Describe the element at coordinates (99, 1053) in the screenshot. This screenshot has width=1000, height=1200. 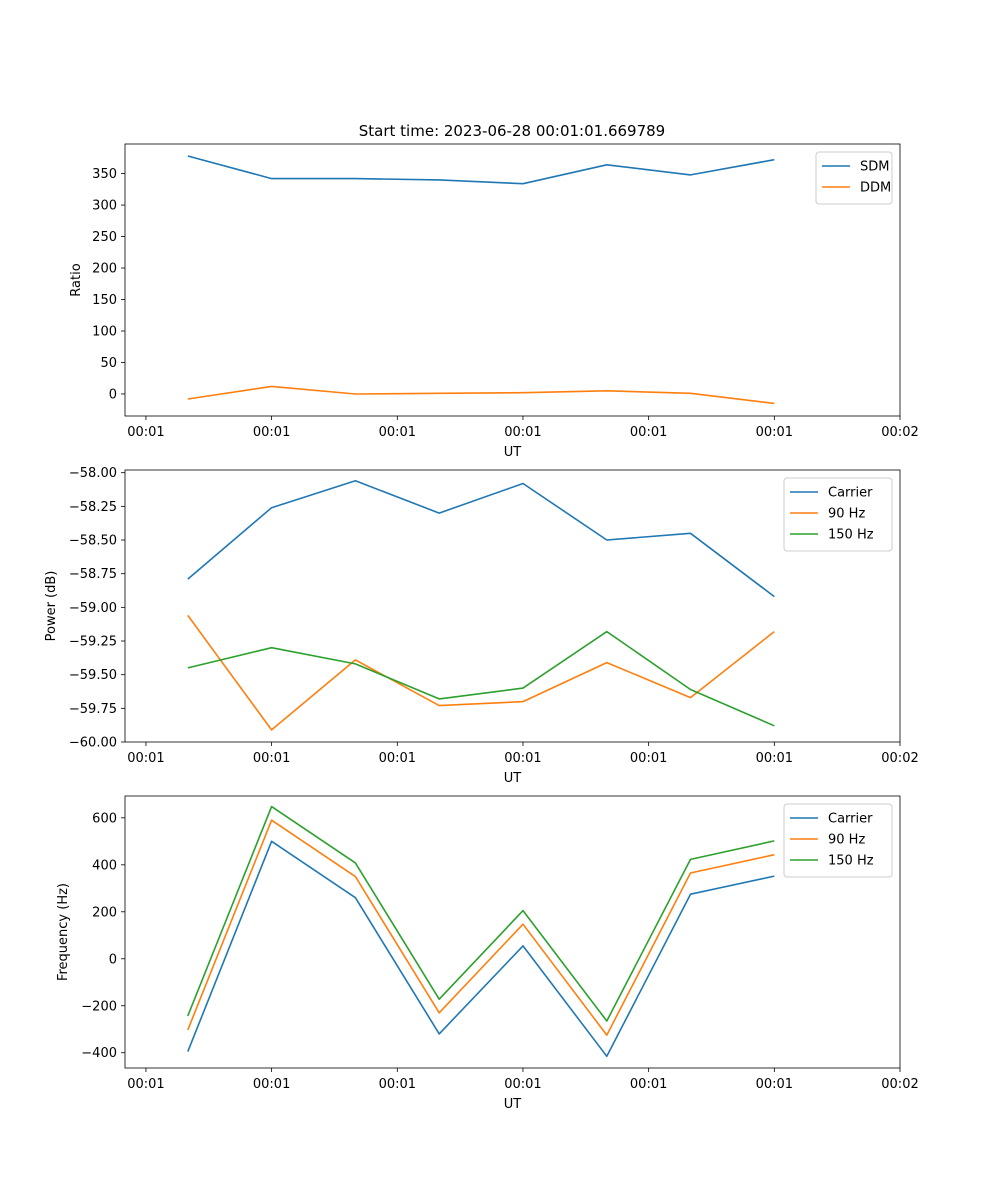
I see `y-tick-label: −400` at that location.